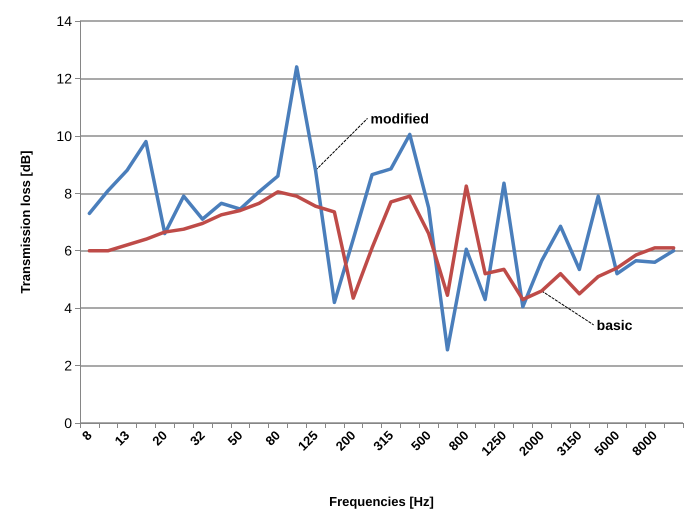  I want to click on x-tick-label: 8, so click(87, 436).